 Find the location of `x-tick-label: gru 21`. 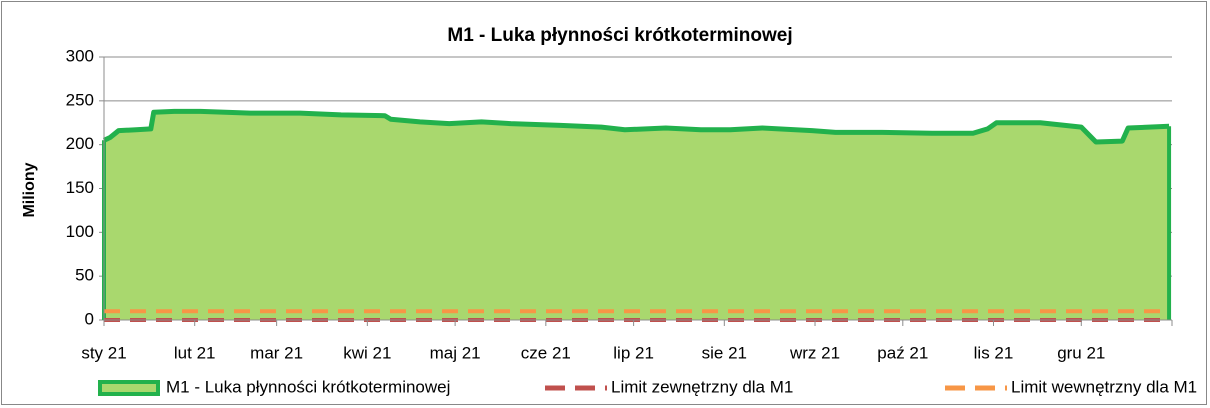

x-tick-label: gru 21 is located at coordinates (1081, 352).